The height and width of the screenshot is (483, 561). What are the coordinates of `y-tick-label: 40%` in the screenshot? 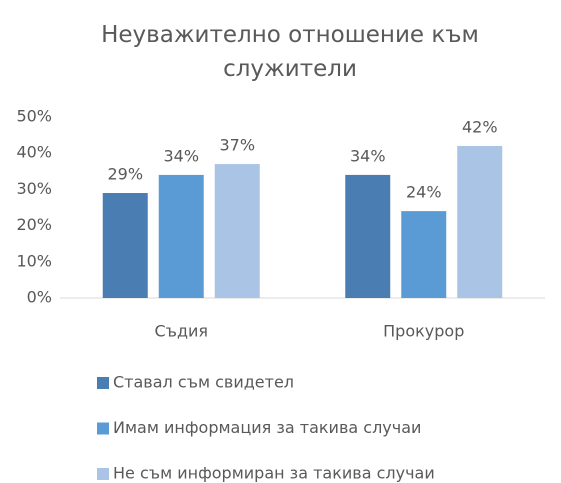 It's located at (34, 152).